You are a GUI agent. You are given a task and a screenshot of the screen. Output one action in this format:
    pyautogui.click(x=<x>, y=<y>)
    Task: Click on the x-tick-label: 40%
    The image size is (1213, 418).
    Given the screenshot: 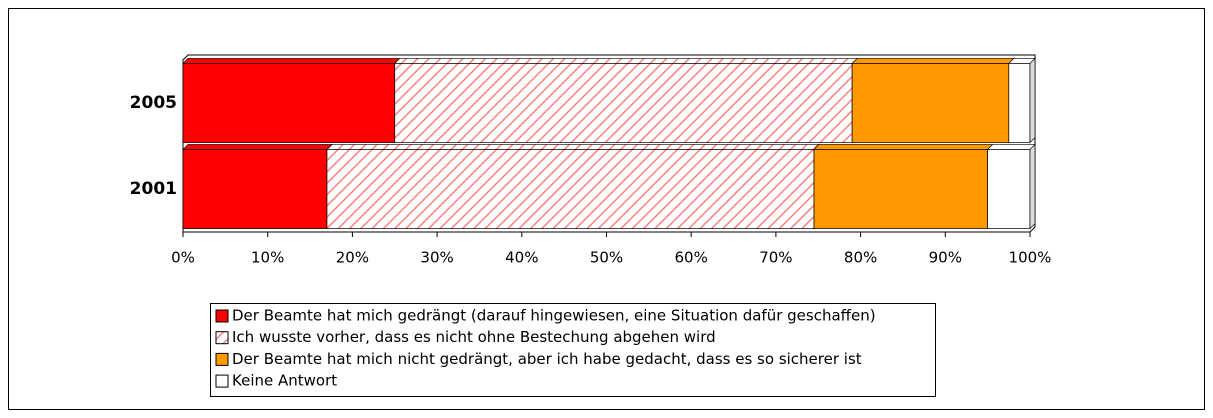 What is the action you would take?
    pyautogui.click(x=521, y=258)
    